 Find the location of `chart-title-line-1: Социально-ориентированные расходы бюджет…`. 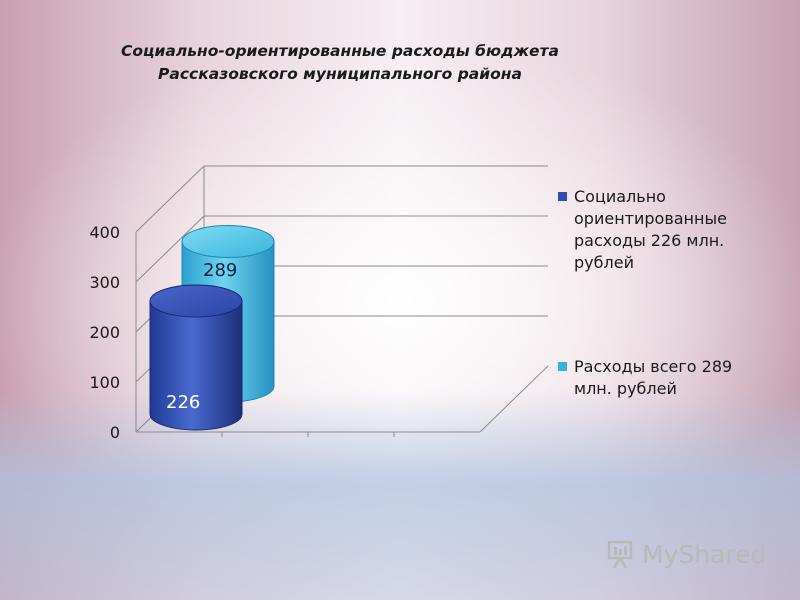

chart-title-line-1: Социально-ориентированные расходы бюджет… is located at coordinates (340, 51).